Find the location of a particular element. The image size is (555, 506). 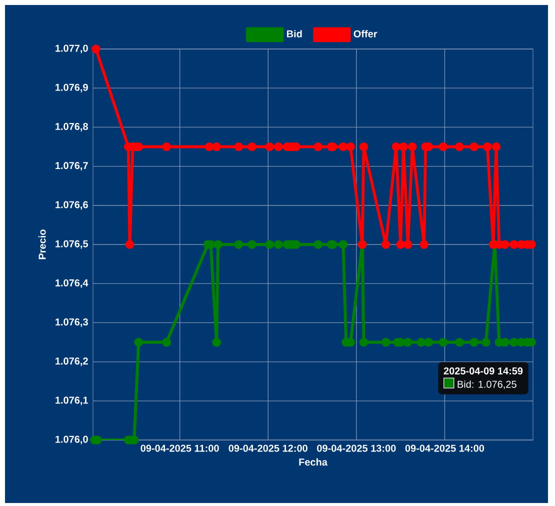

y-tick-label: 1.076,6 is located at coordinates (72, 205).